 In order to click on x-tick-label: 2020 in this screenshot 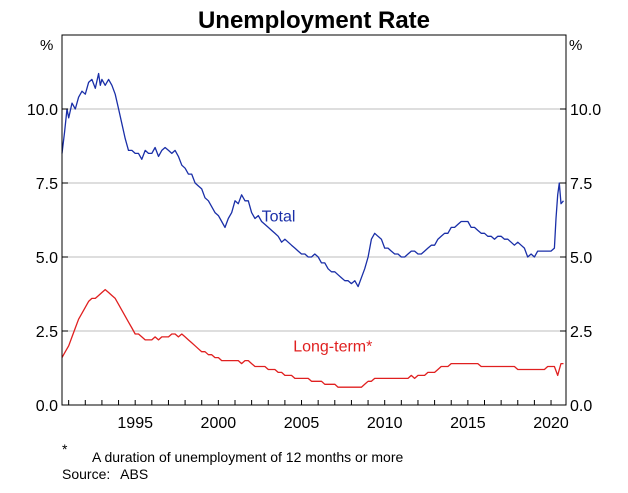, I will do `click(551, 423)`.